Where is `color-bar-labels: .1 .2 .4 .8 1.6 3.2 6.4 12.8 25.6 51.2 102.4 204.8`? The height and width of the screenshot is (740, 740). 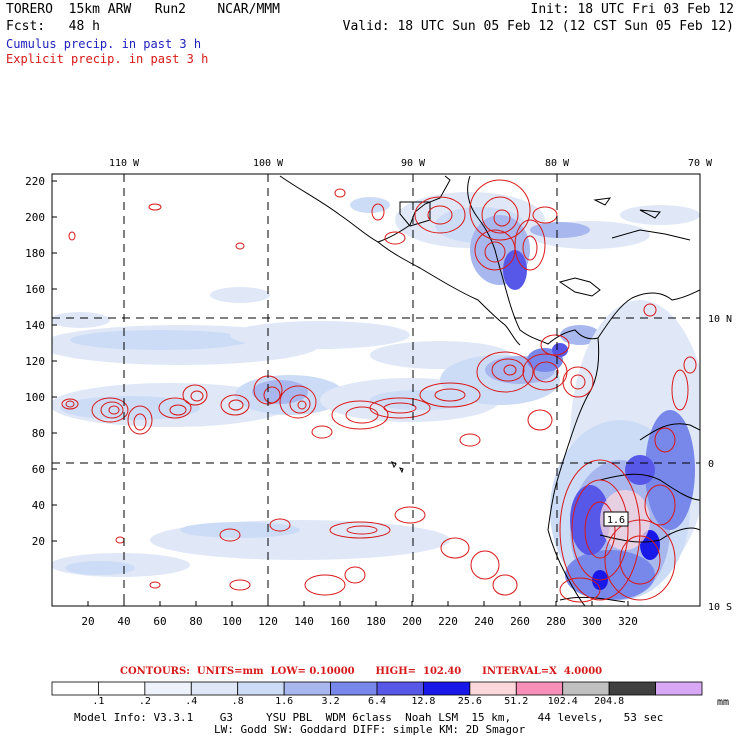
color-bar-labels: .1 .2 .4 .8 1.6 3.2 6.4 12.8 25.6 51.2 102.4 204.8 is located at coordinates (370, 703).